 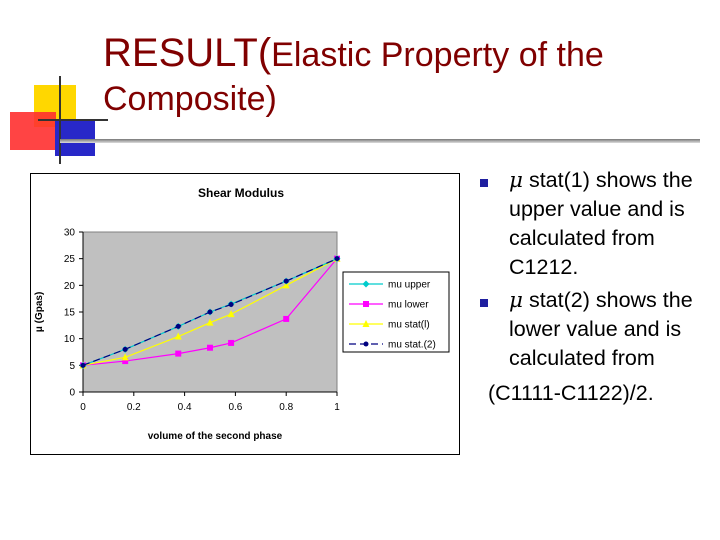 I want to click on logo-red-square, so click(x=33, y=131).